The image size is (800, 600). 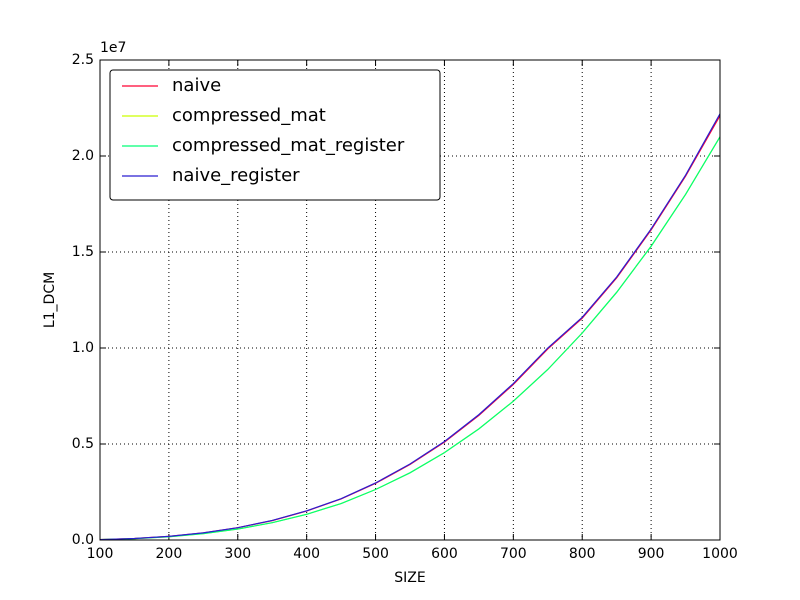 I want to click on y-tick-label: 2.0, so click(x=83, y=156).